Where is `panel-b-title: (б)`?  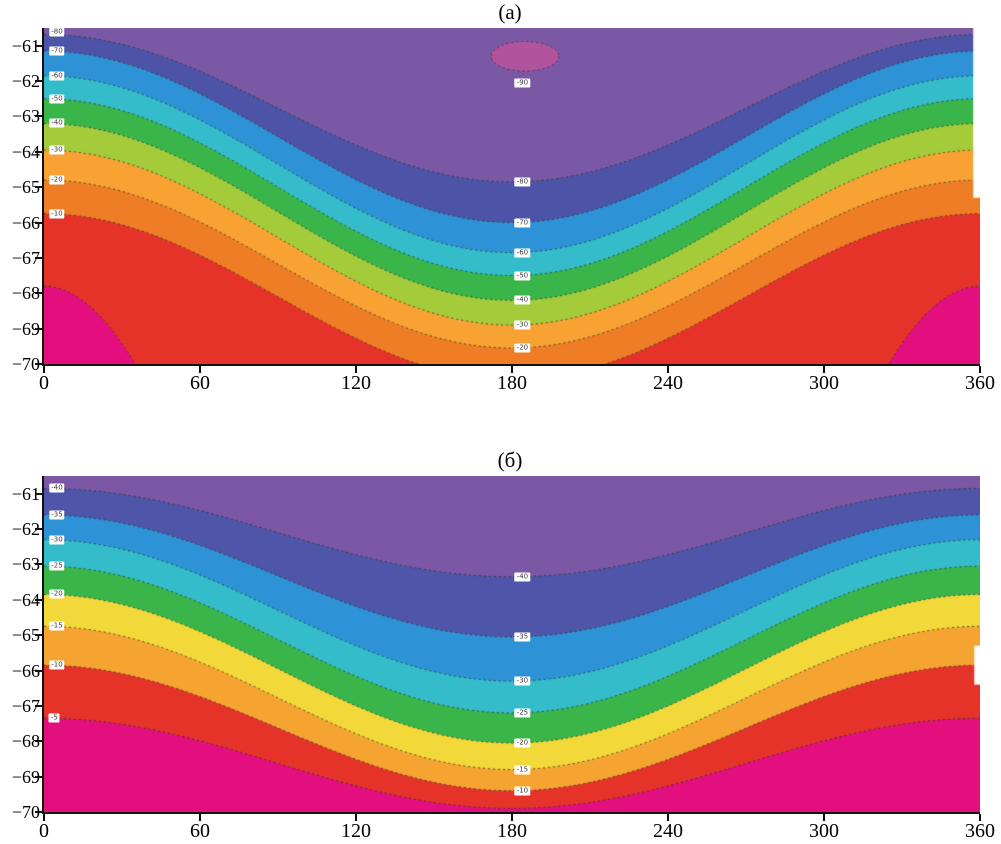 panel-b-title: (б) is located at coordinates (510, 460).